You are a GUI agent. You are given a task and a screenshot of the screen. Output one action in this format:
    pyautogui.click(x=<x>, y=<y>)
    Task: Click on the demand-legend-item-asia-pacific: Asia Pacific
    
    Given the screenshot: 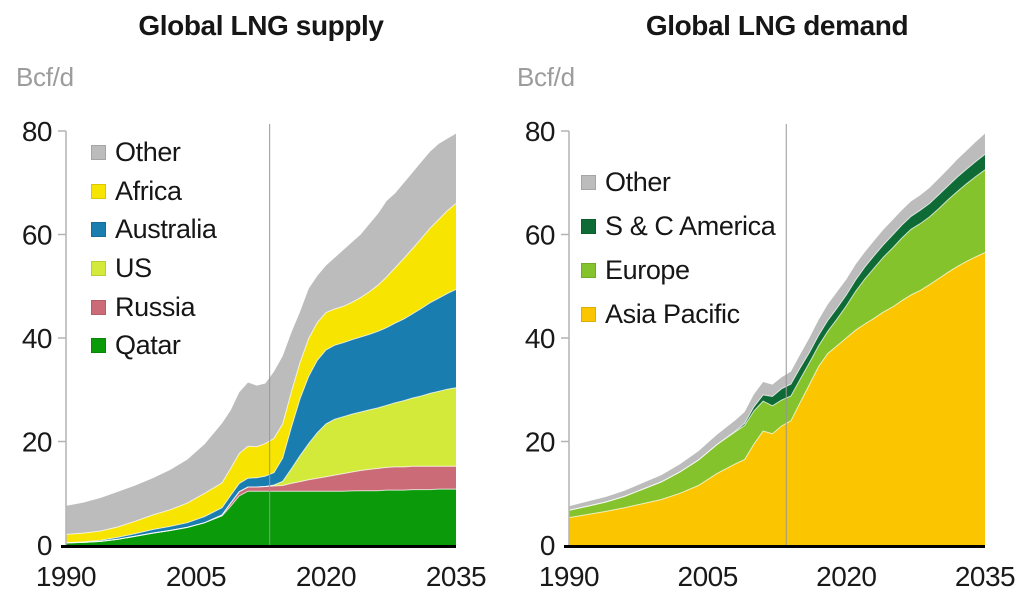 What is the action you would take?
    pyautogui.click(x=678, y=314)
    